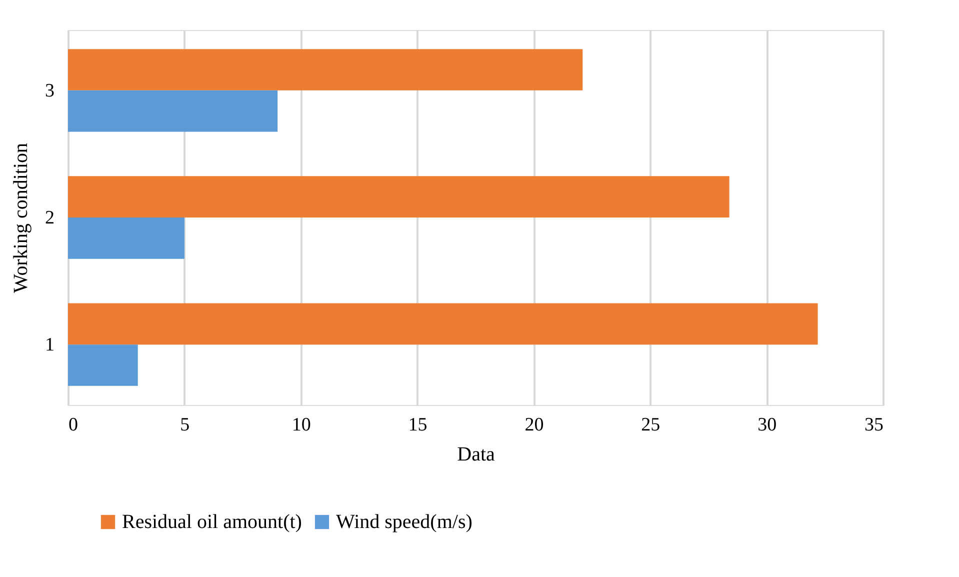  What do you see at coordinates (650, 425) in the screenshot?
I see `x-tick-label: 25` at bounding box center [650, 425].